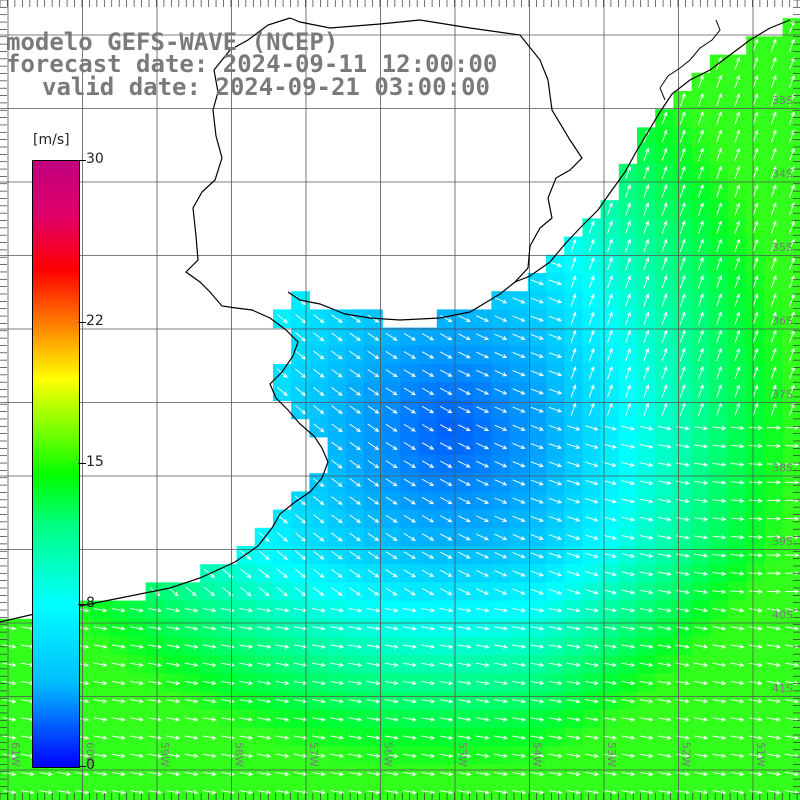 Image resolution: width=800 pixels, height=800 pixels. Describe the element at coordinates (782, 688) in the screenshot. I see `latitude-label: 41S` at that location.